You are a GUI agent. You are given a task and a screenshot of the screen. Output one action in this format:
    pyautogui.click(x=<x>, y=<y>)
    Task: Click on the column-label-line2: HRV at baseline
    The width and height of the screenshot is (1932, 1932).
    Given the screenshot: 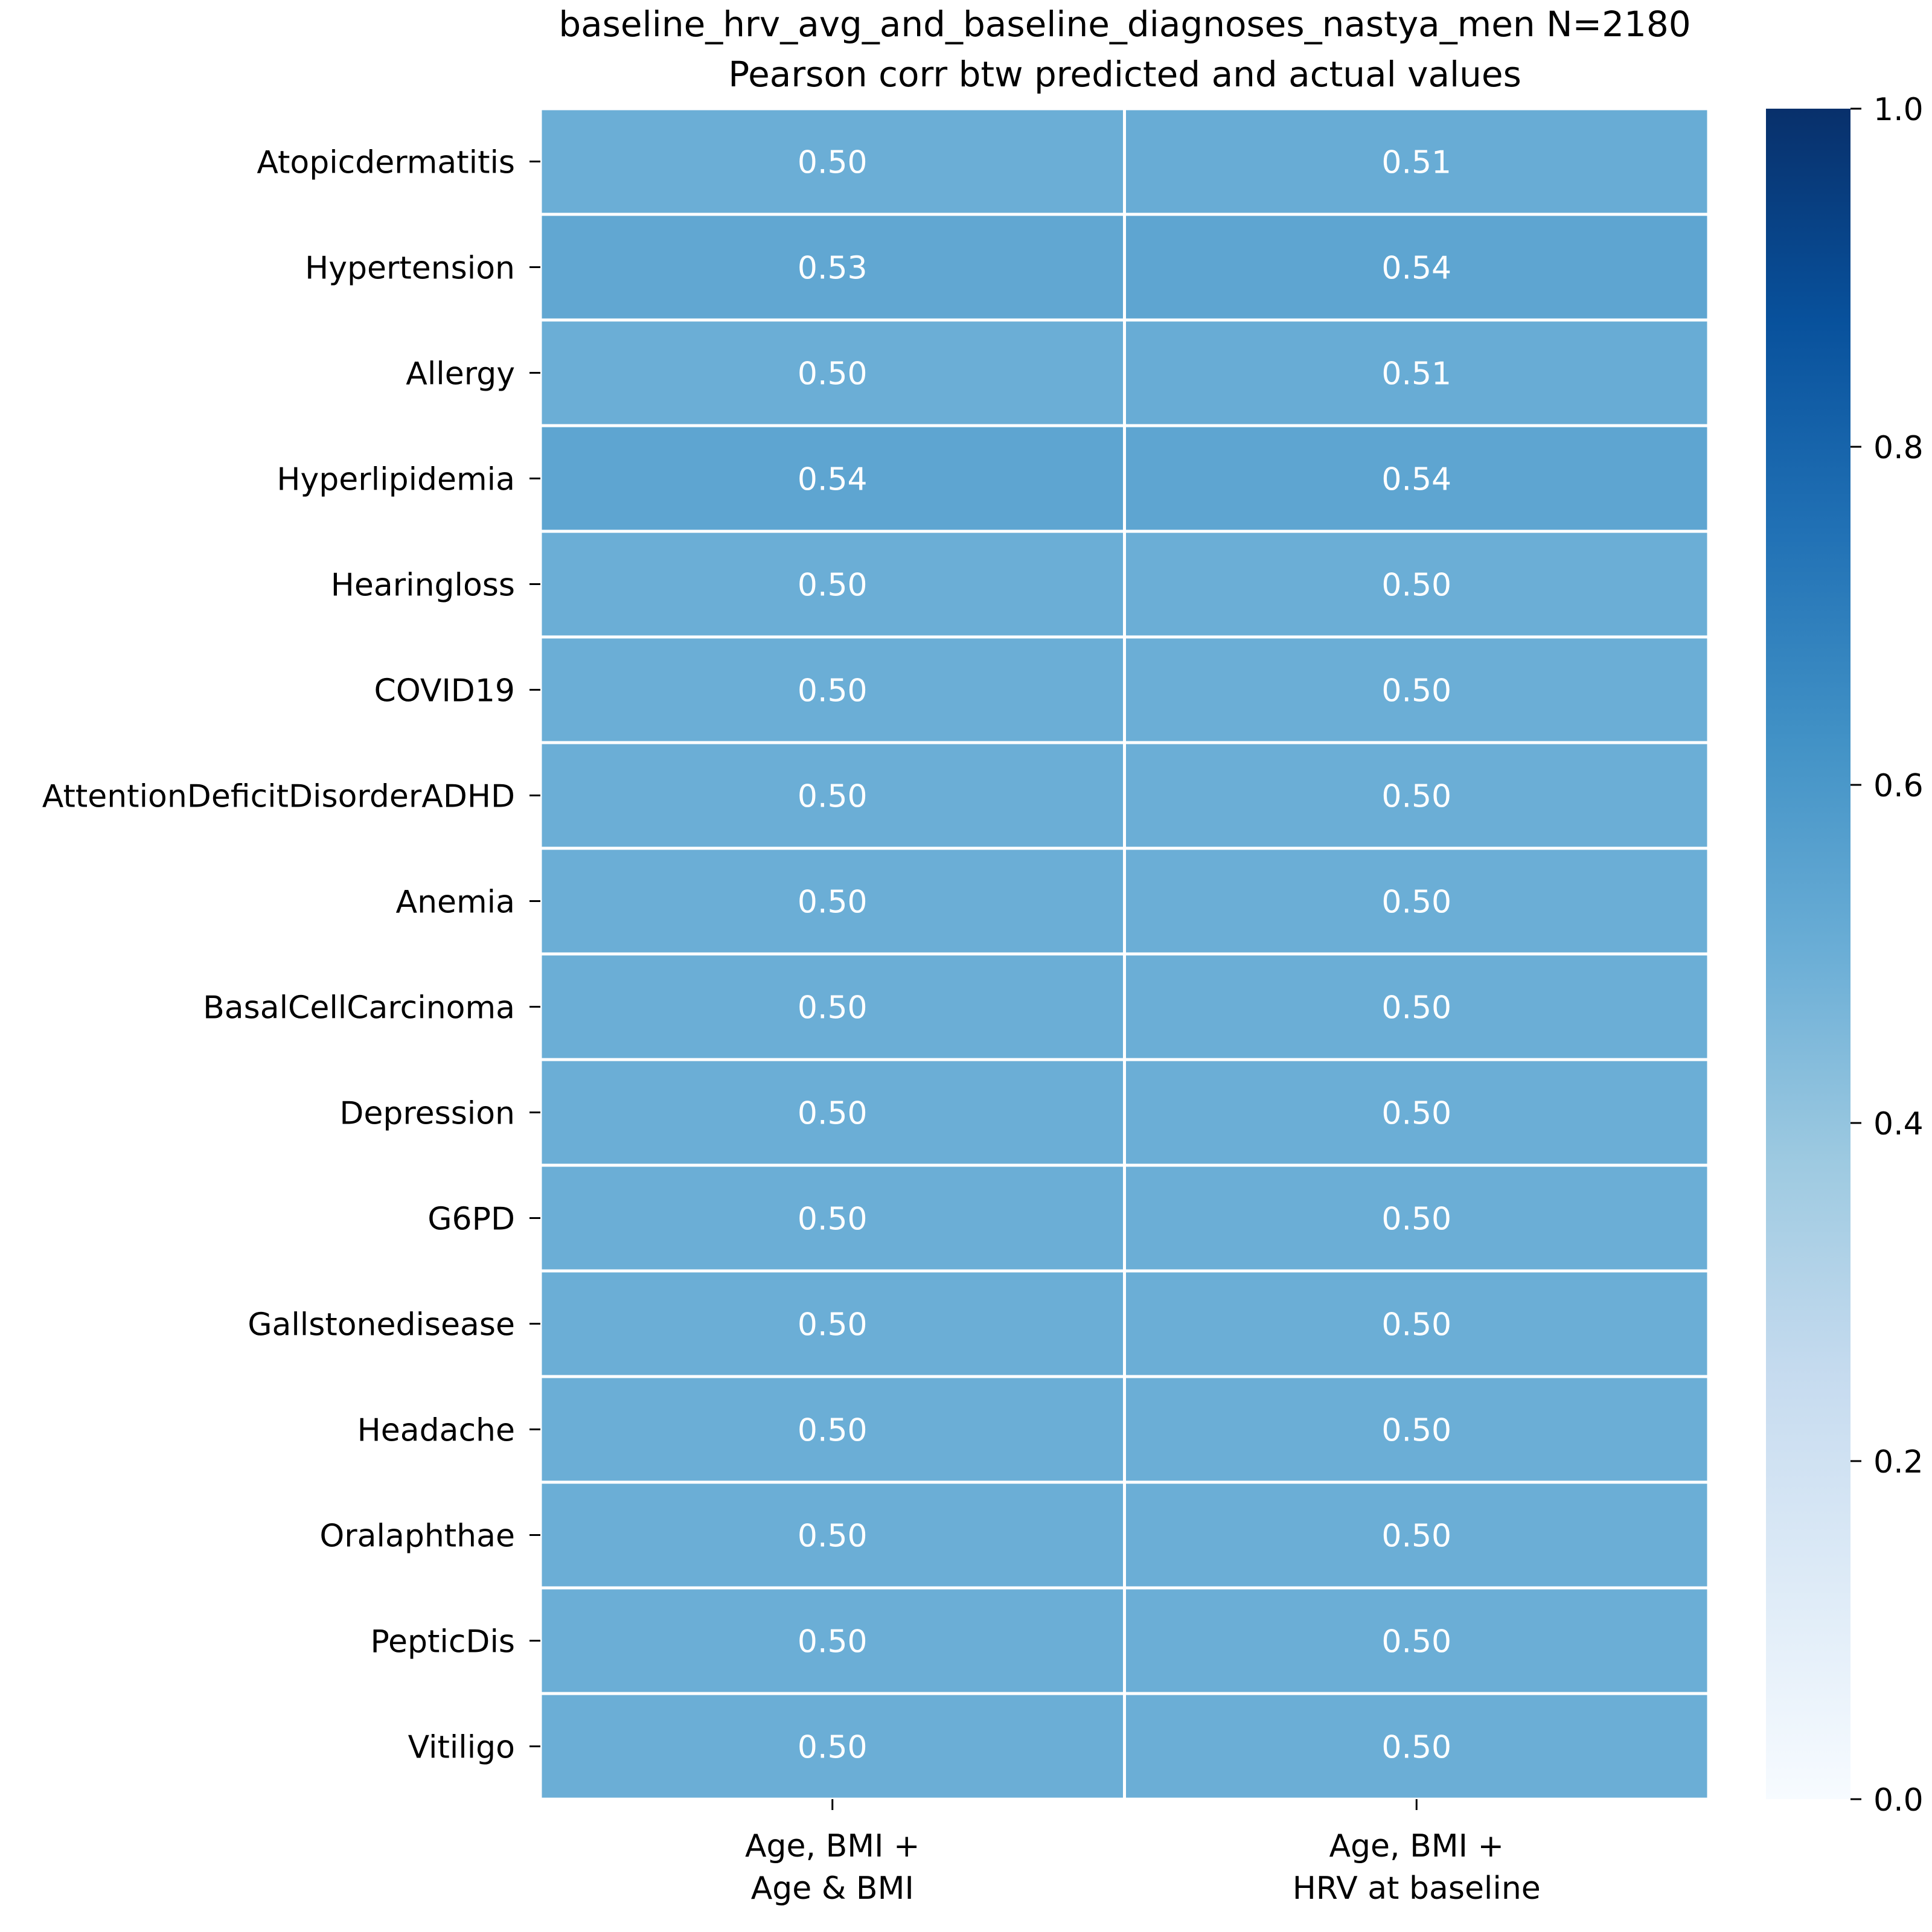 What is the action you would take?
    pyautogui.click(x=1417, y=1889)
    